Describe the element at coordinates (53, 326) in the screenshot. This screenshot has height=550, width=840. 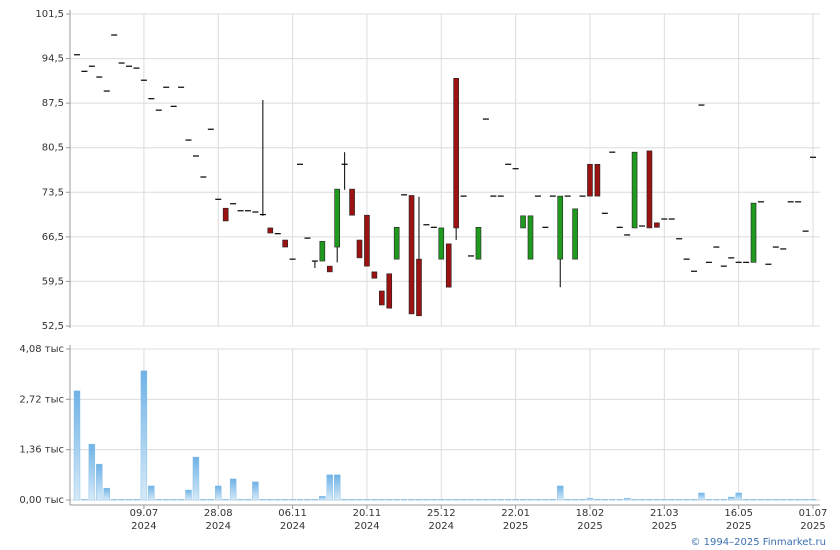
I see `y-tick-label: 52,5` at that location.